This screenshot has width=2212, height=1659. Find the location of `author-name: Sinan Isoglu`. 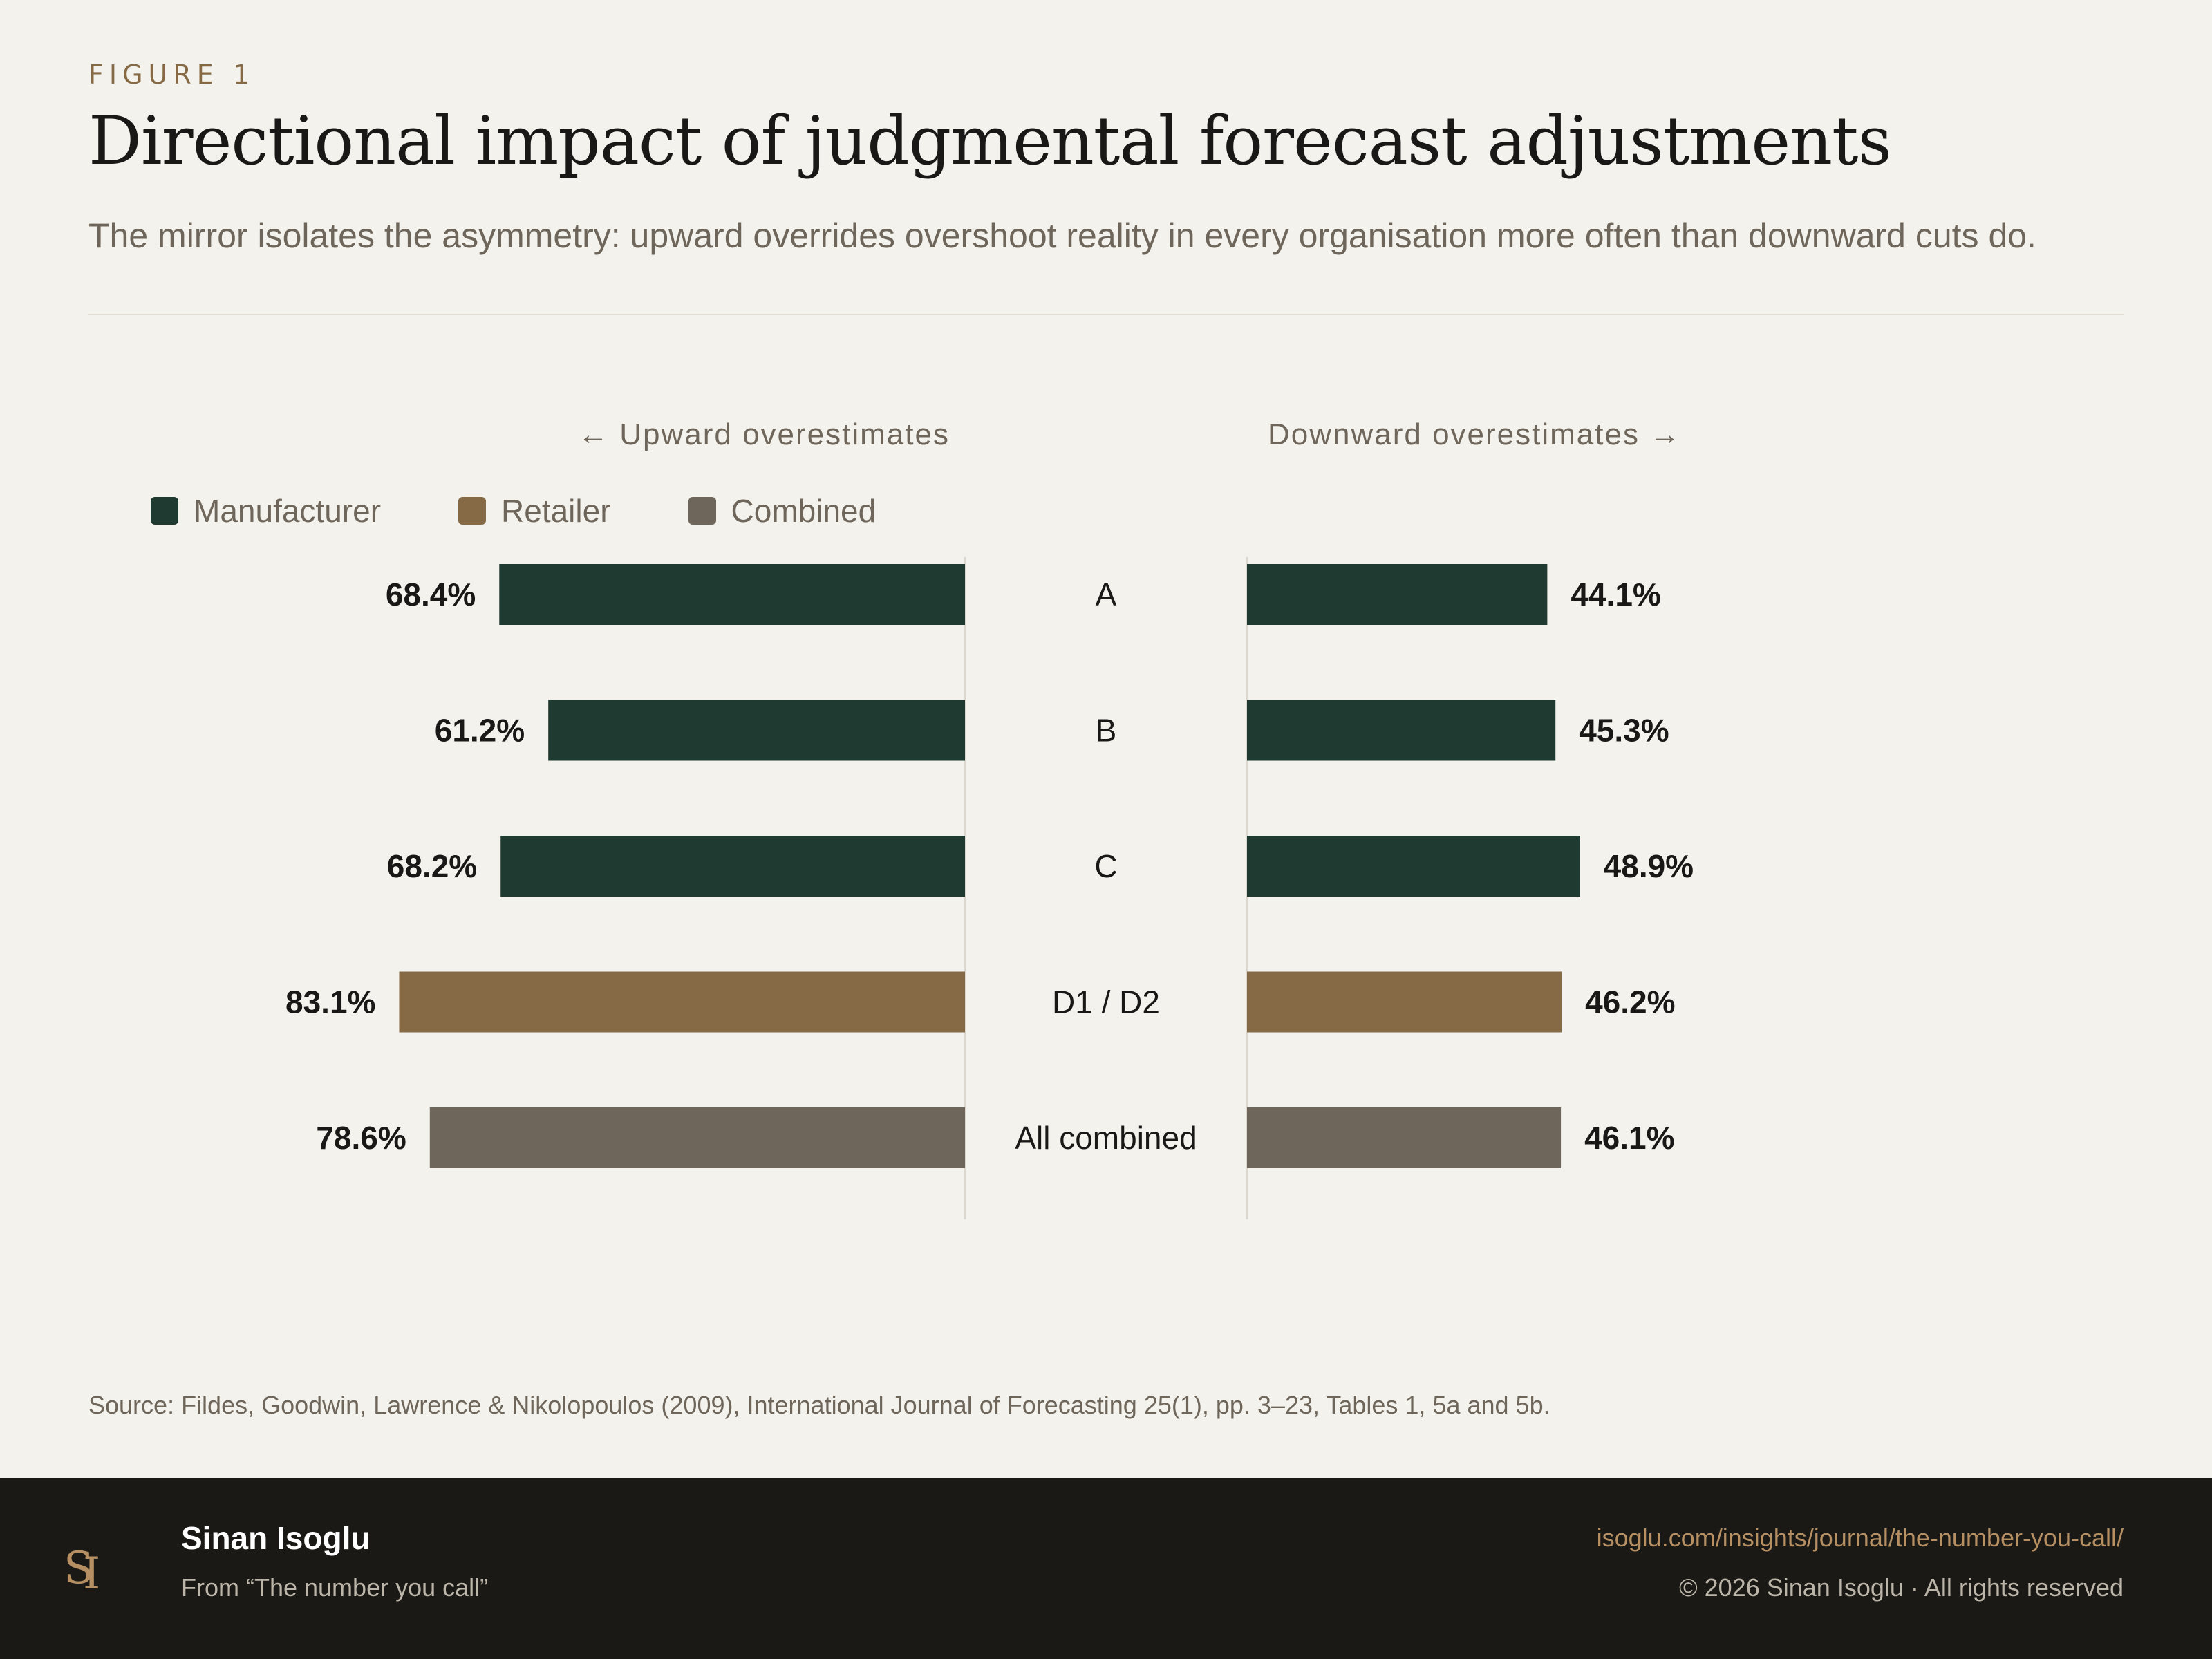

author-name: Sinan Isoglu is located at coordinates (276, 1538).